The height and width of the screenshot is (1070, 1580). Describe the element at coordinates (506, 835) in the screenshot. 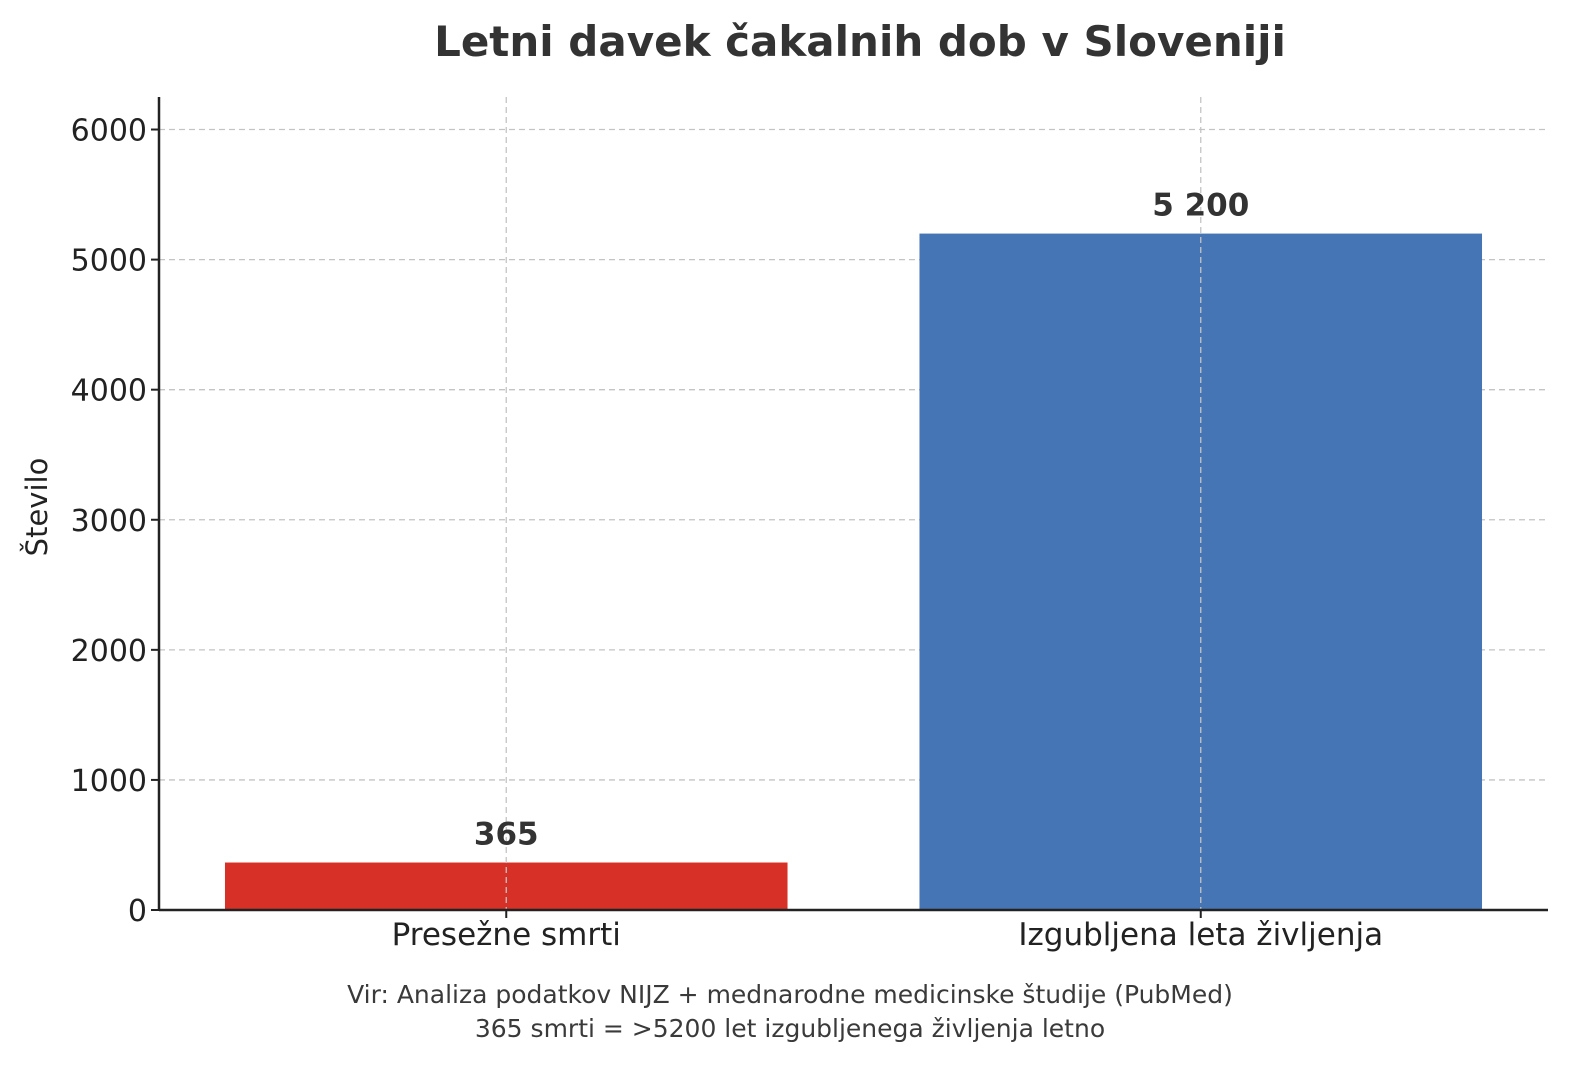

I see `data-label: 365` at that location.